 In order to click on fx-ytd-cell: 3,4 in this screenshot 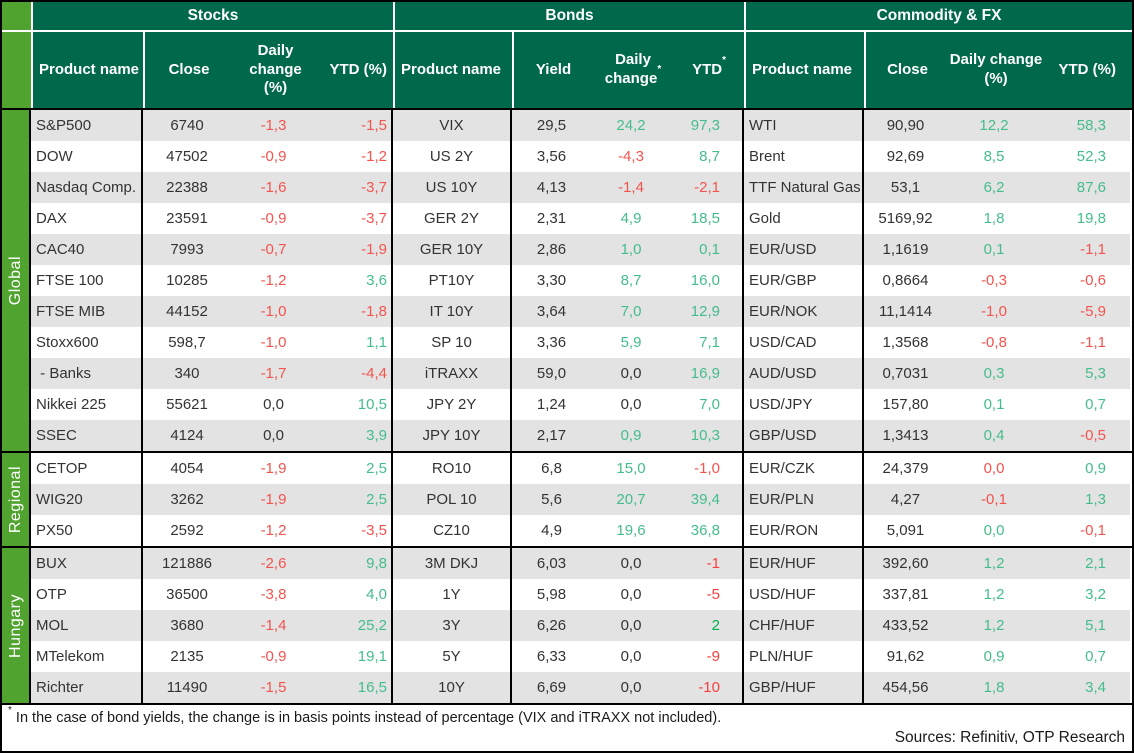, I will do `click(1085, 687)`.